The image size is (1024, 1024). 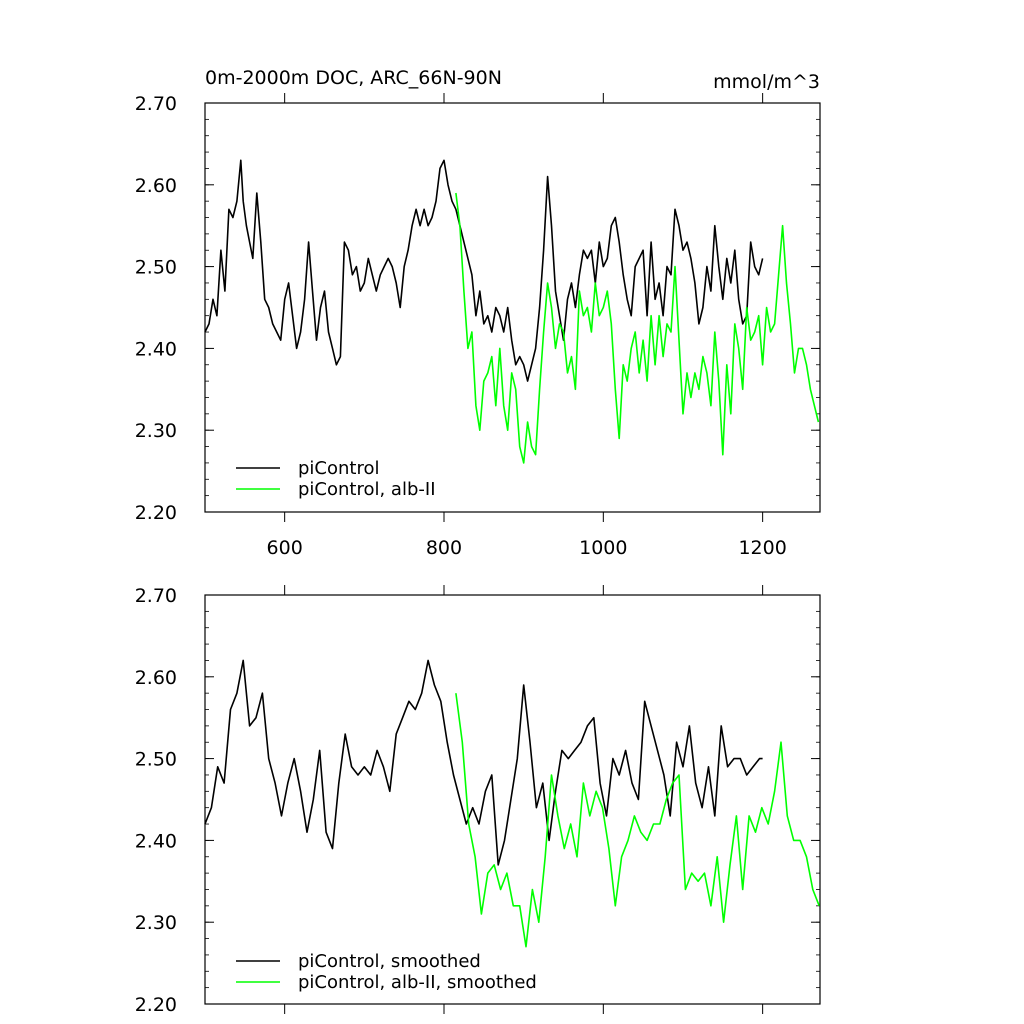 What do you see at coordinates (367, 489) in the screenshot?
I see `legend-label: piControl, alb-II` at bounding box center [367, 489].